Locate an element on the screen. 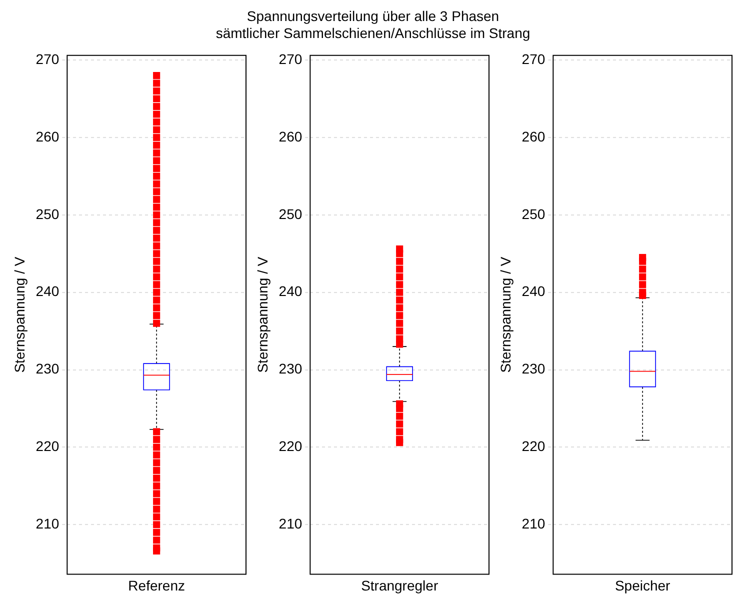  x-tick-label: Referenz is located at coordinates (156, 585).